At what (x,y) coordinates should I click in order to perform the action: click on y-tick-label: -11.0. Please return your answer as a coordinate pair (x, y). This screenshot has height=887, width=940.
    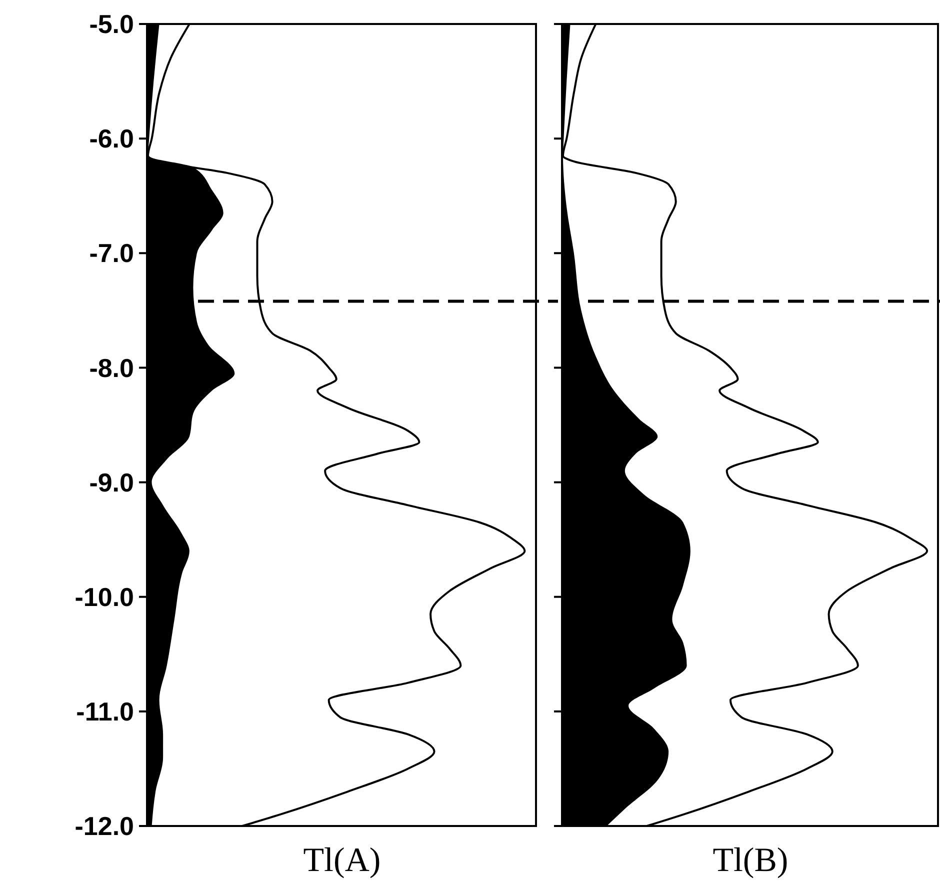
    Looking at the image, I should click on (105, 711).